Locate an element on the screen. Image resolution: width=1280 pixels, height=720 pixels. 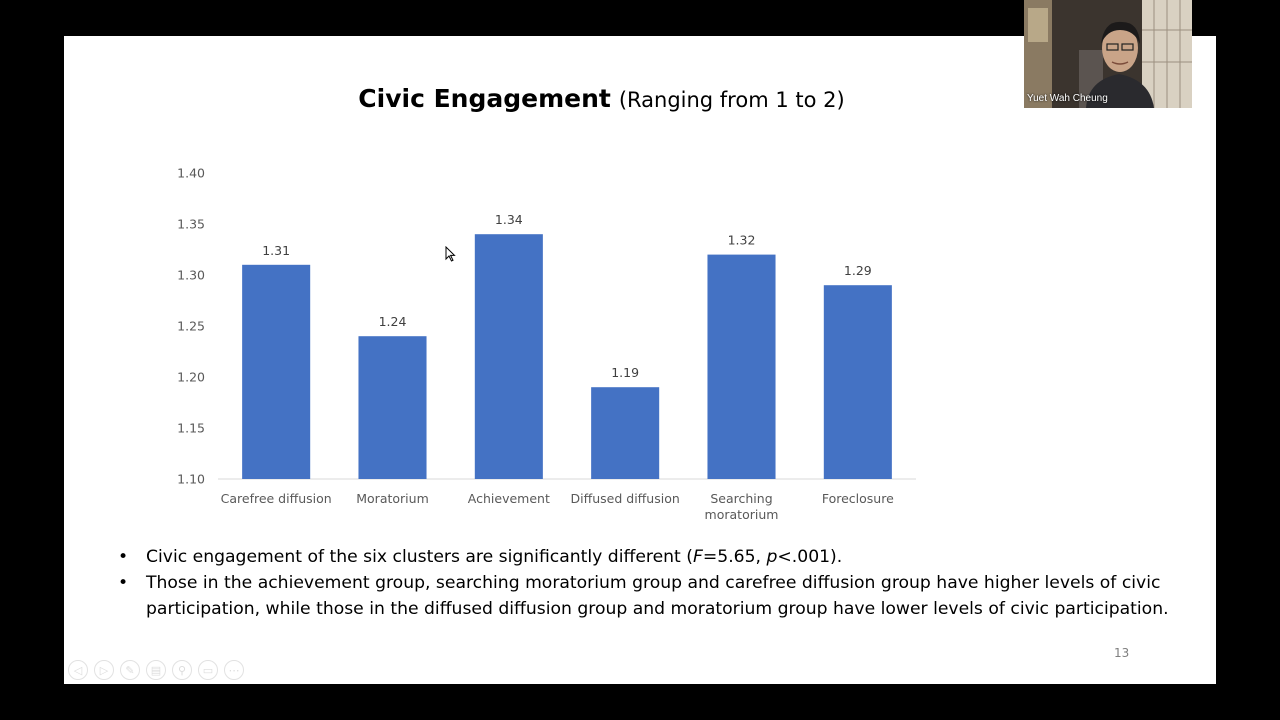
y-tick-label: 1.10 is located at coordinates (191, 479).